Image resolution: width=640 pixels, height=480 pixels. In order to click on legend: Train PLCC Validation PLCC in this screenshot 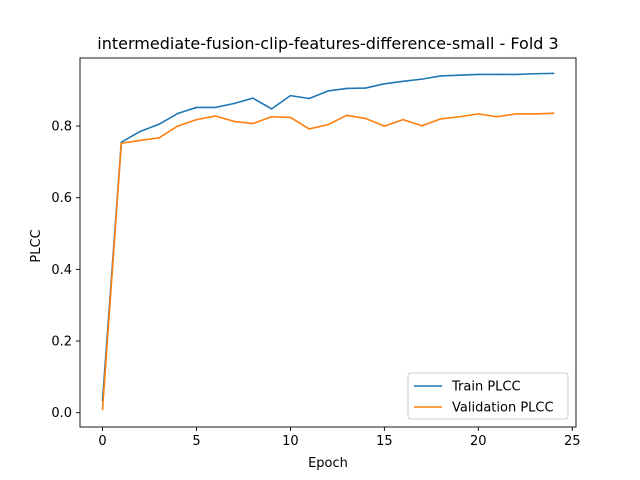, I will do `click(488, 396)`.